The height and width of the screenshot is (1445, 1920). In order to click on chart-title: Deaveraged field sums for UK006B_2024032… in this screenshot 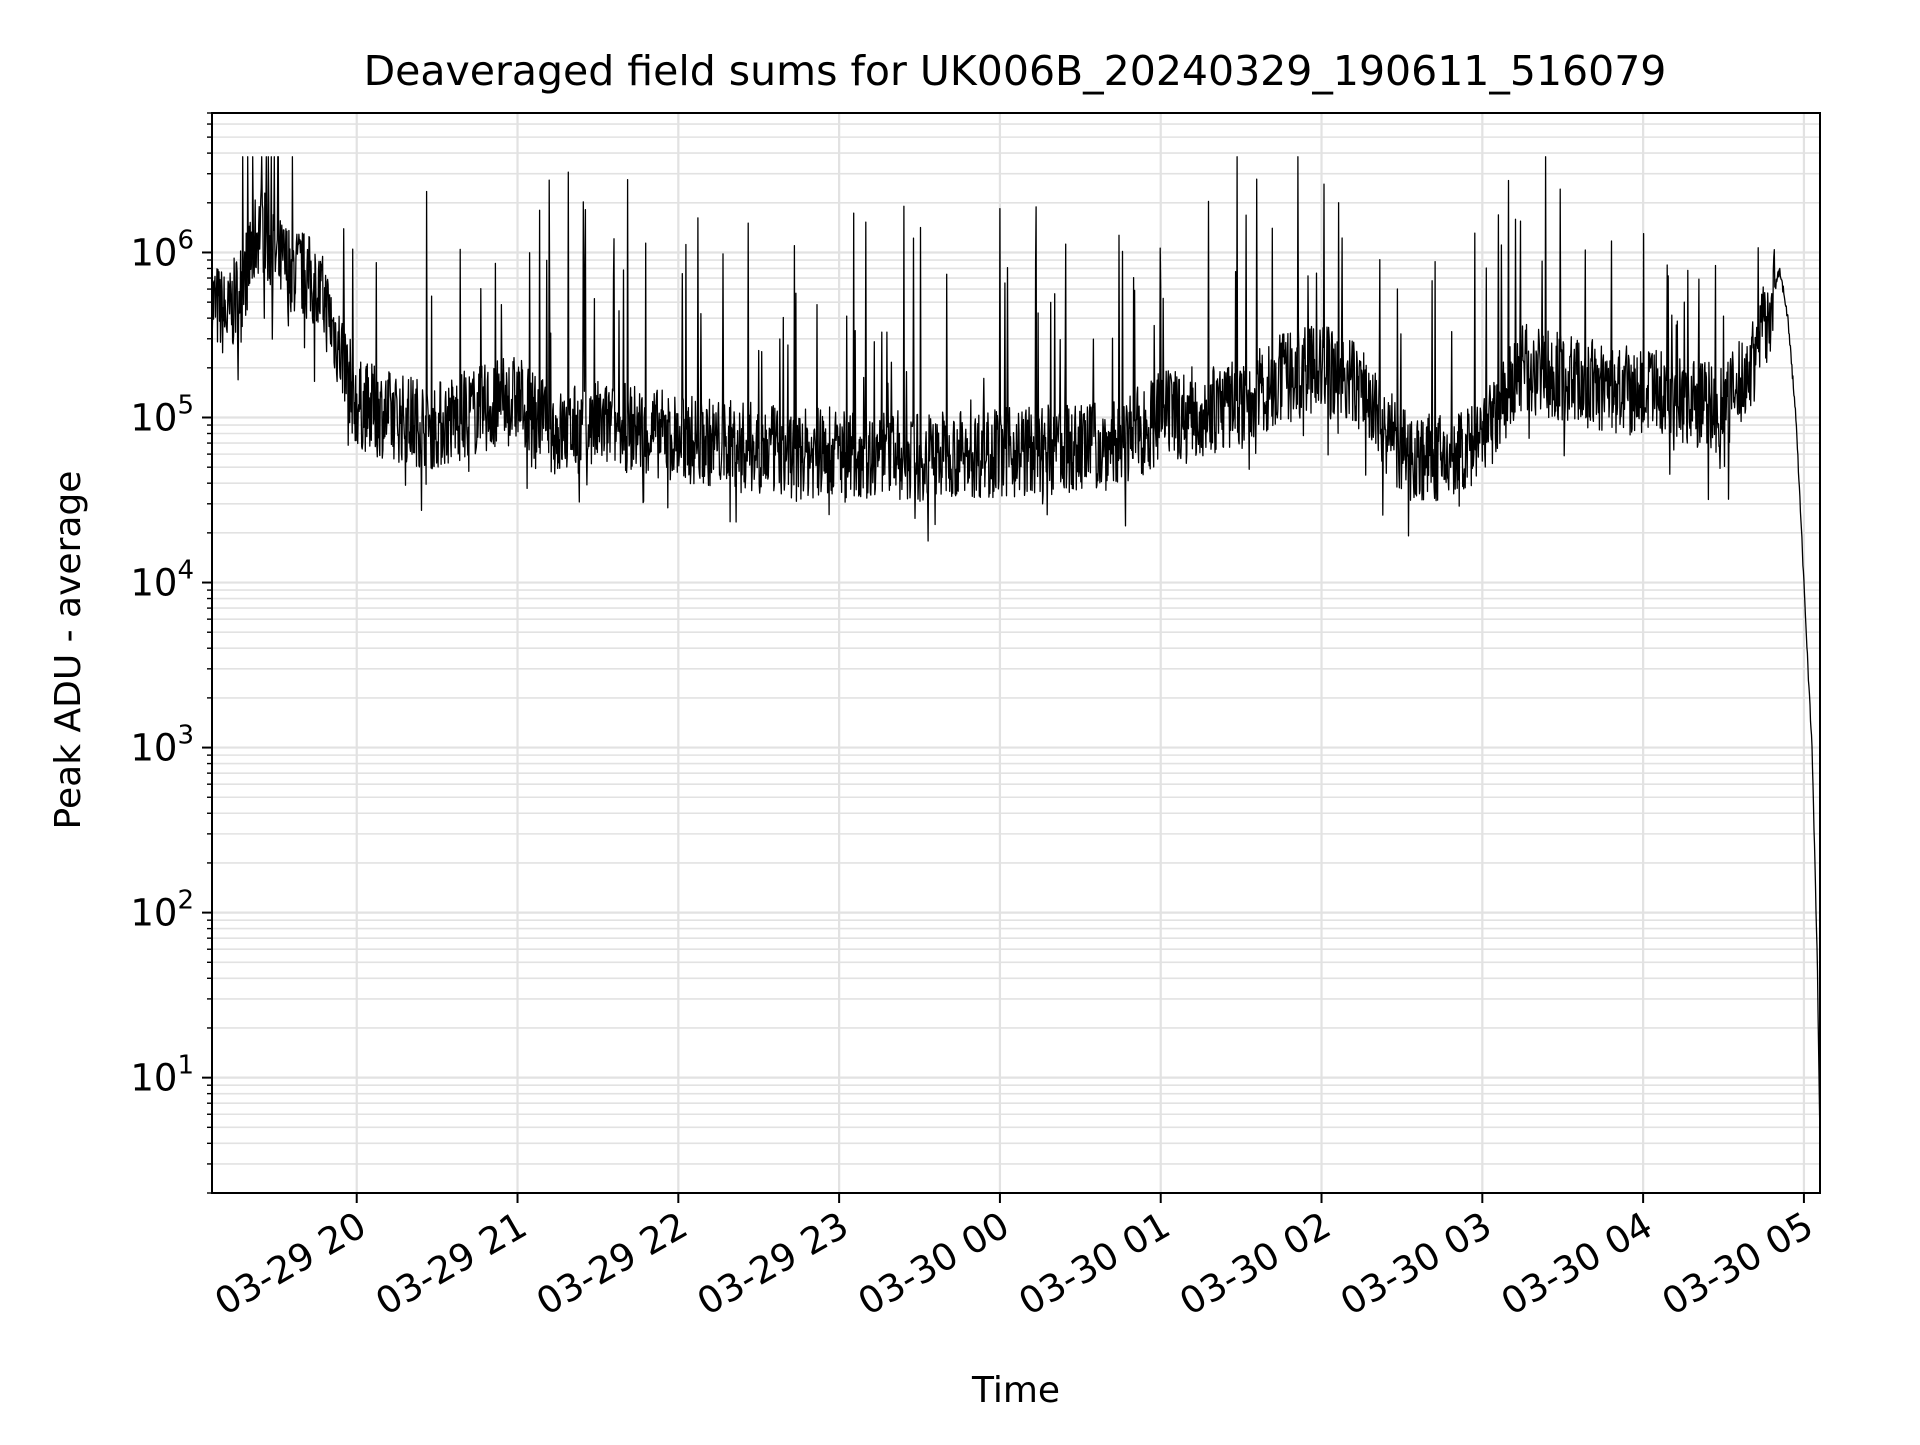, I will do `click(1015, 71)`.